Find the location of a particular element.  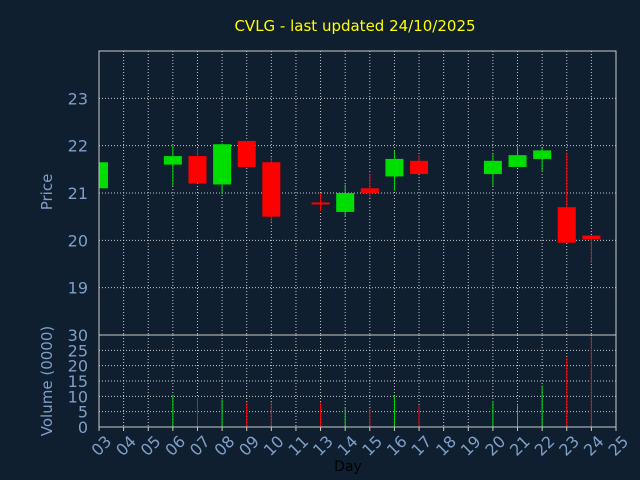

x-axis-label: Day is located at coordinates (348, 467).